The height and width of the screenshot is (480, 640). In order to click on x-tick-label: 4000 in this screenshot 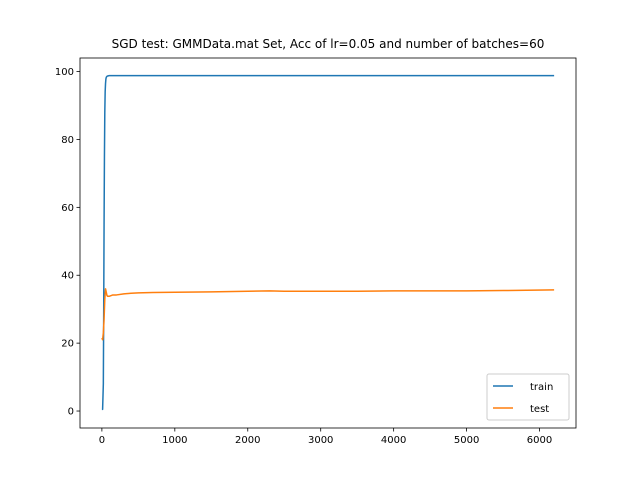, I will do `click(393, 440)`.